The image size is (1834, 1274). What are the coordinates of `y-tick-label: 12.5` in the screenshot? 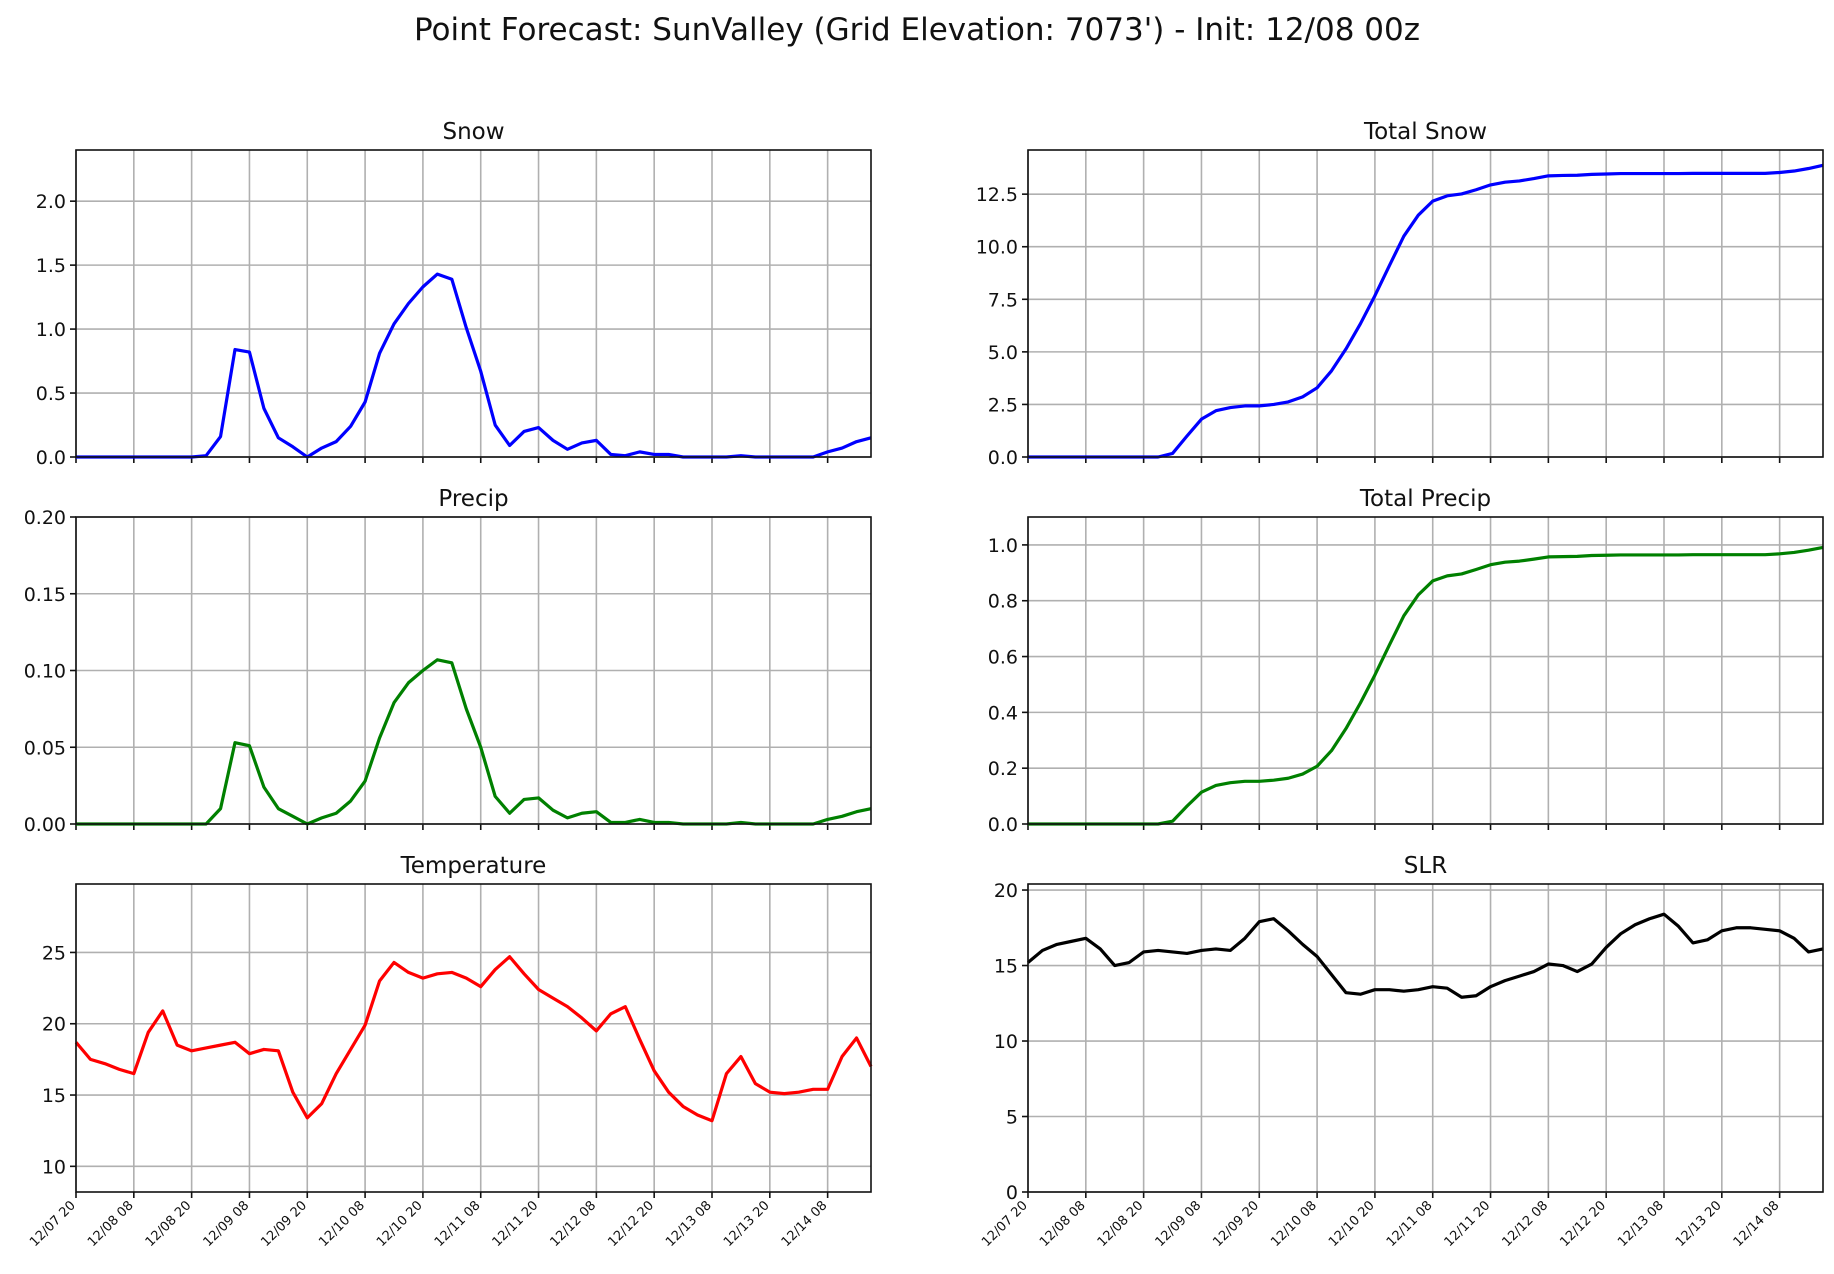 It's located at (997, 195).